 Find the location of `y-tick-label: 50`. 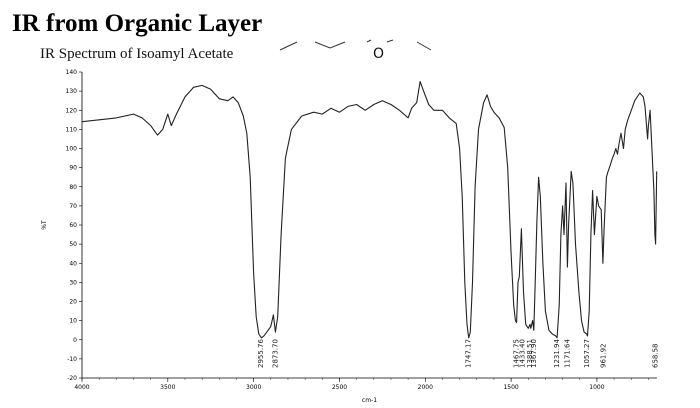

y-tick-label: 50 is located at coordinates (73, 244).